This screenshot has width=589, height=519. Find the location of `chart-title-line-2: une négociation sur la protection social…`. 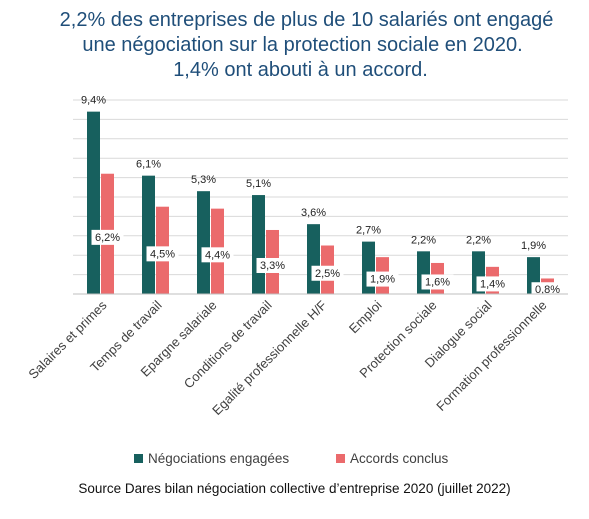

chart-title-line-2: une négociation sur la protection social… is located at coordinates (302, 45).